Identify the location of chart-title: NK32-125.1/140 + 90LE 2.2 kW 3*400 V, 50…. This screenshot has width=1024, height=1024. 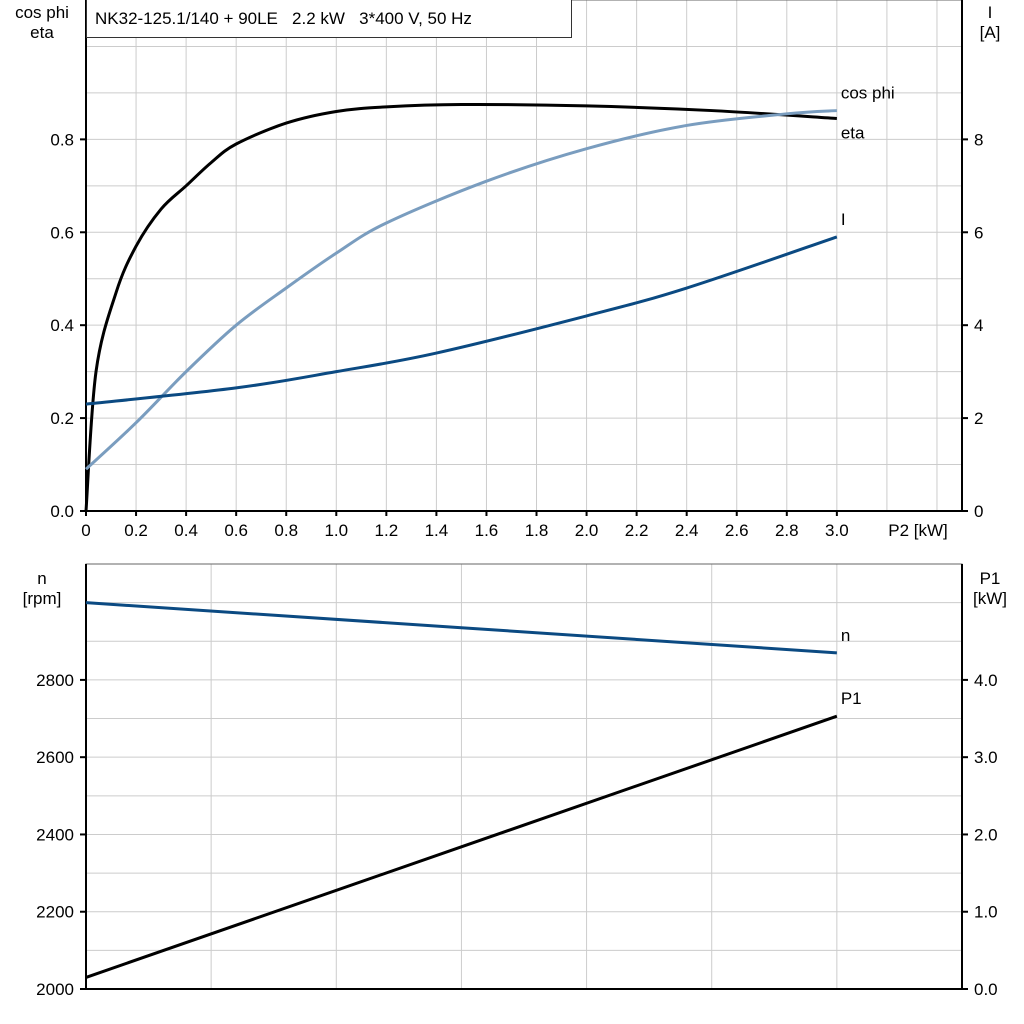
(329, 19).